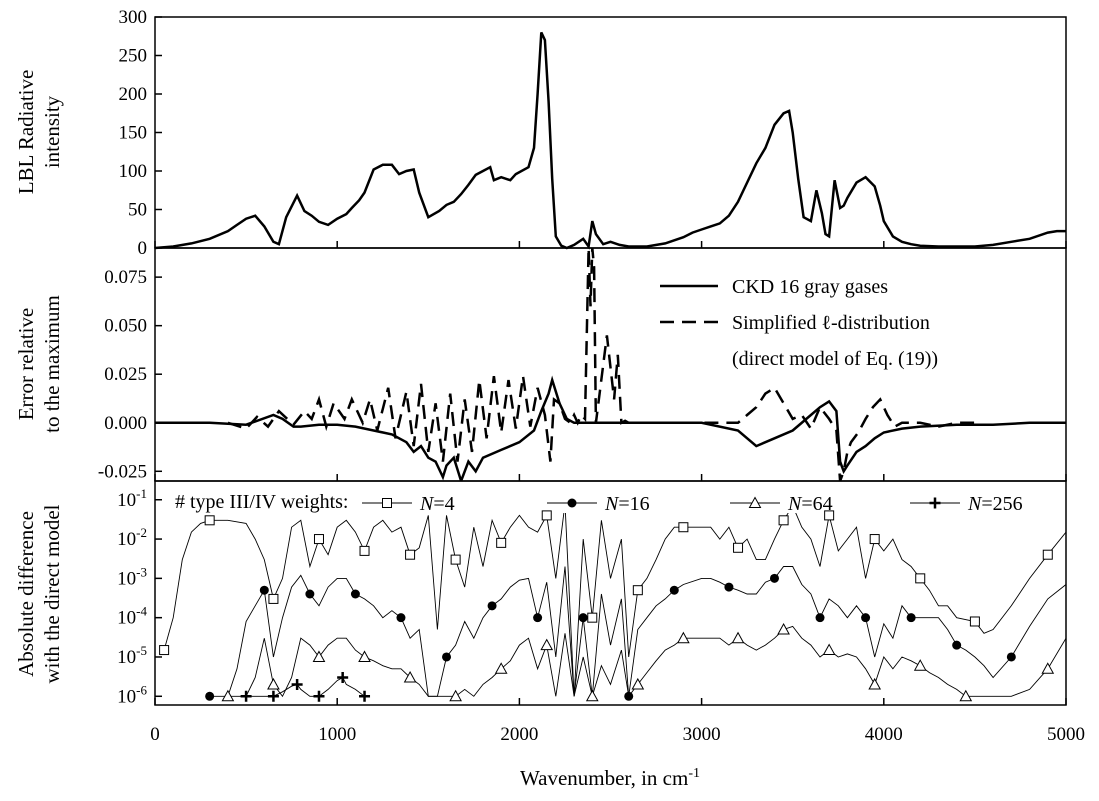  Describe the element at coordinates (572, 503) in the screenshot. I see `legend-n16-marker` at that location.